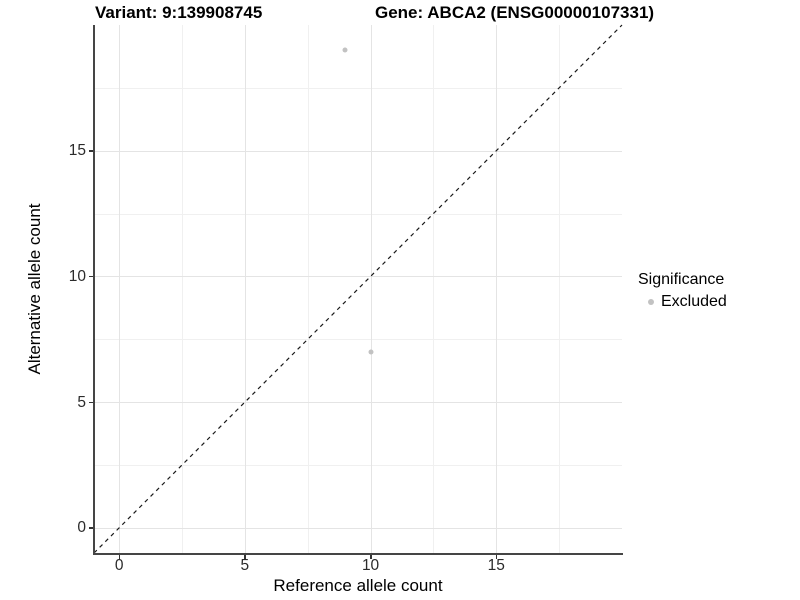 Image resolution: width=800 pixels, height=600 pixels. What do you see at coordinates (245, 565) in the screenshot?
I see `x-tick-label: 5` at bounding box center [245, 565].